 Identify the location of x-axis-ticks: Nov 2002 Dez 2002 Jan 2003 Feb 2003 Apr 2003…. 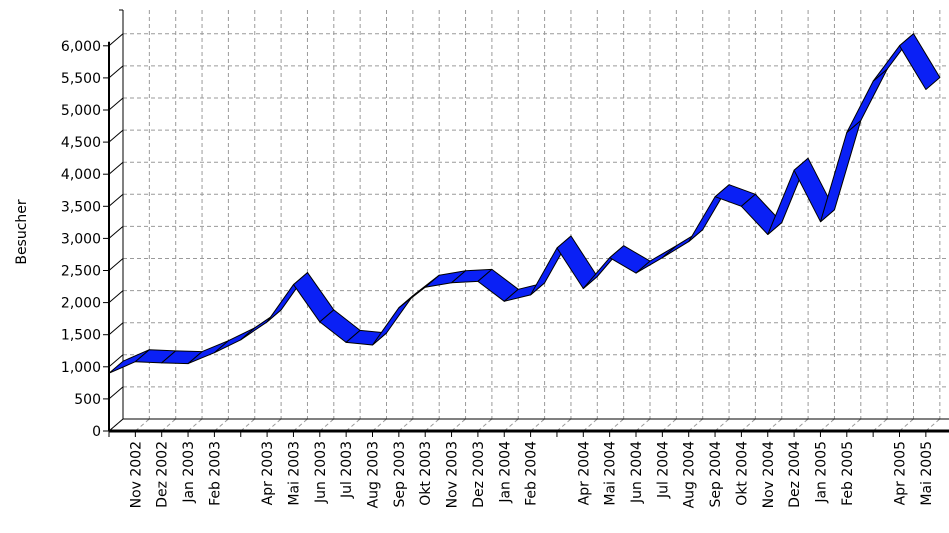
(521, 470).